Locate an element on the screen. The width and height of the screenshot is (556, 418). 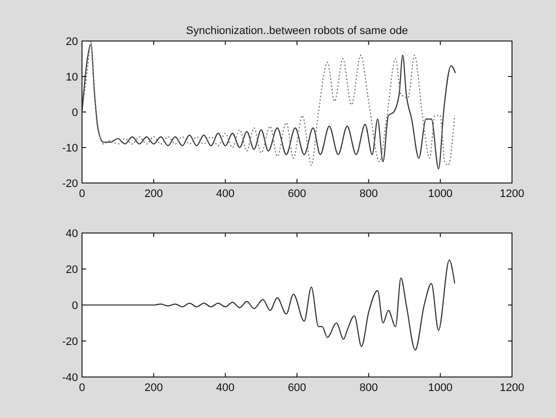
chart-title: Synchionization..between robots of same ode is located at coordinates (297, 31).